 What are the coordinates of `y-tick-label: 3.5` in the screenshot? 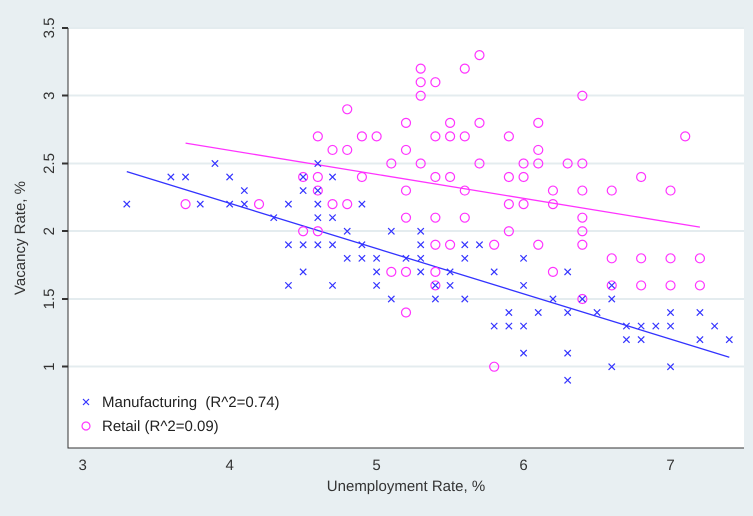 It's located at (49, 28).